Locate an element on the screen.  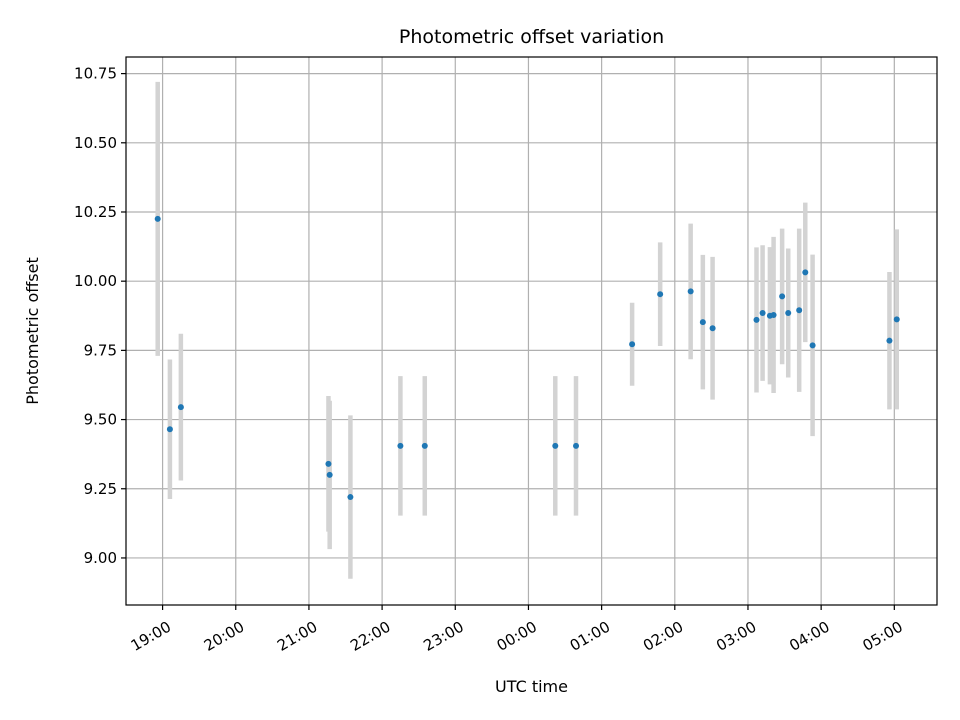
y-tick-label: 9.25 is located at coordinates (100, 489).